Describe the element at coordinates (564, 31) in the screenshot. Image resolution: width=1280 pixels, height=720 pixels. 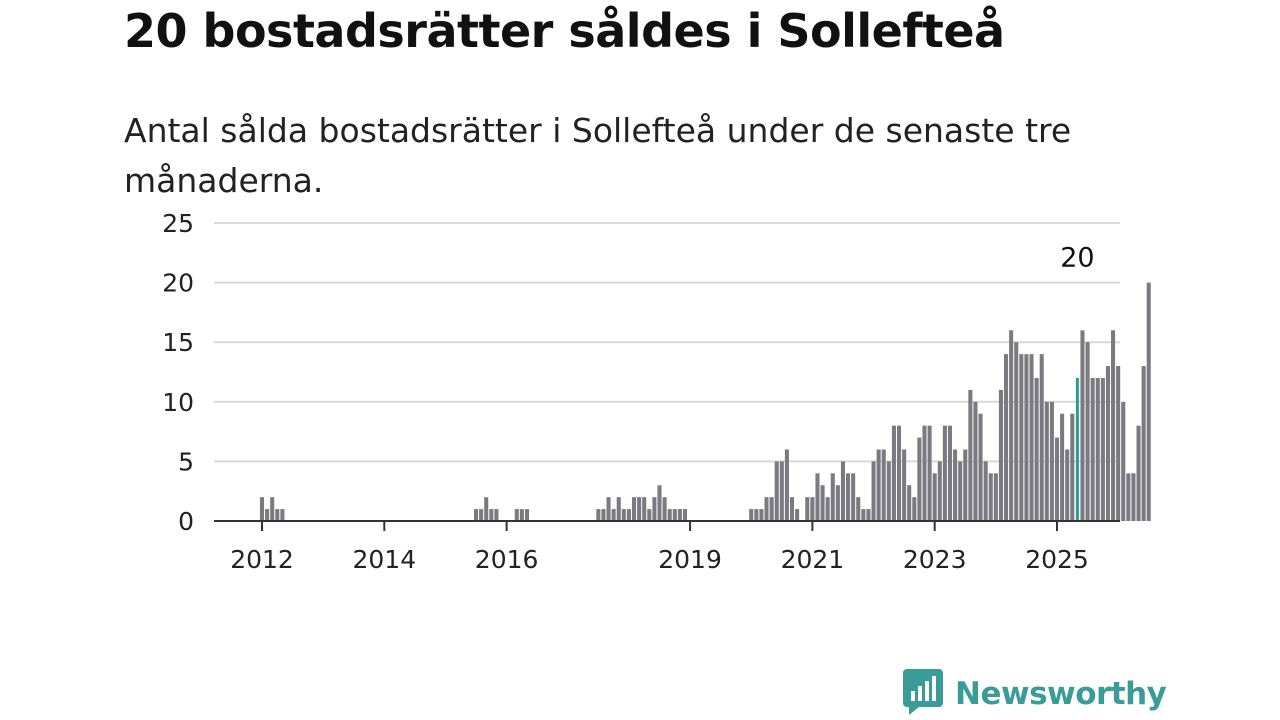
I see `chart-title: 20 bostadsrätter såldes i Sollefteå` at that location.